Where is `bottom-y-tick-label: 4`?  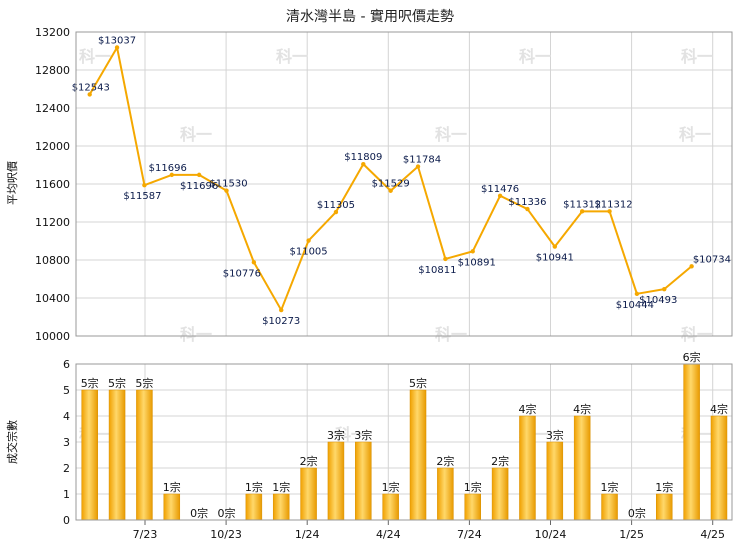 bottom-y-tick-label: 4 is located at coordinates (66, 416).